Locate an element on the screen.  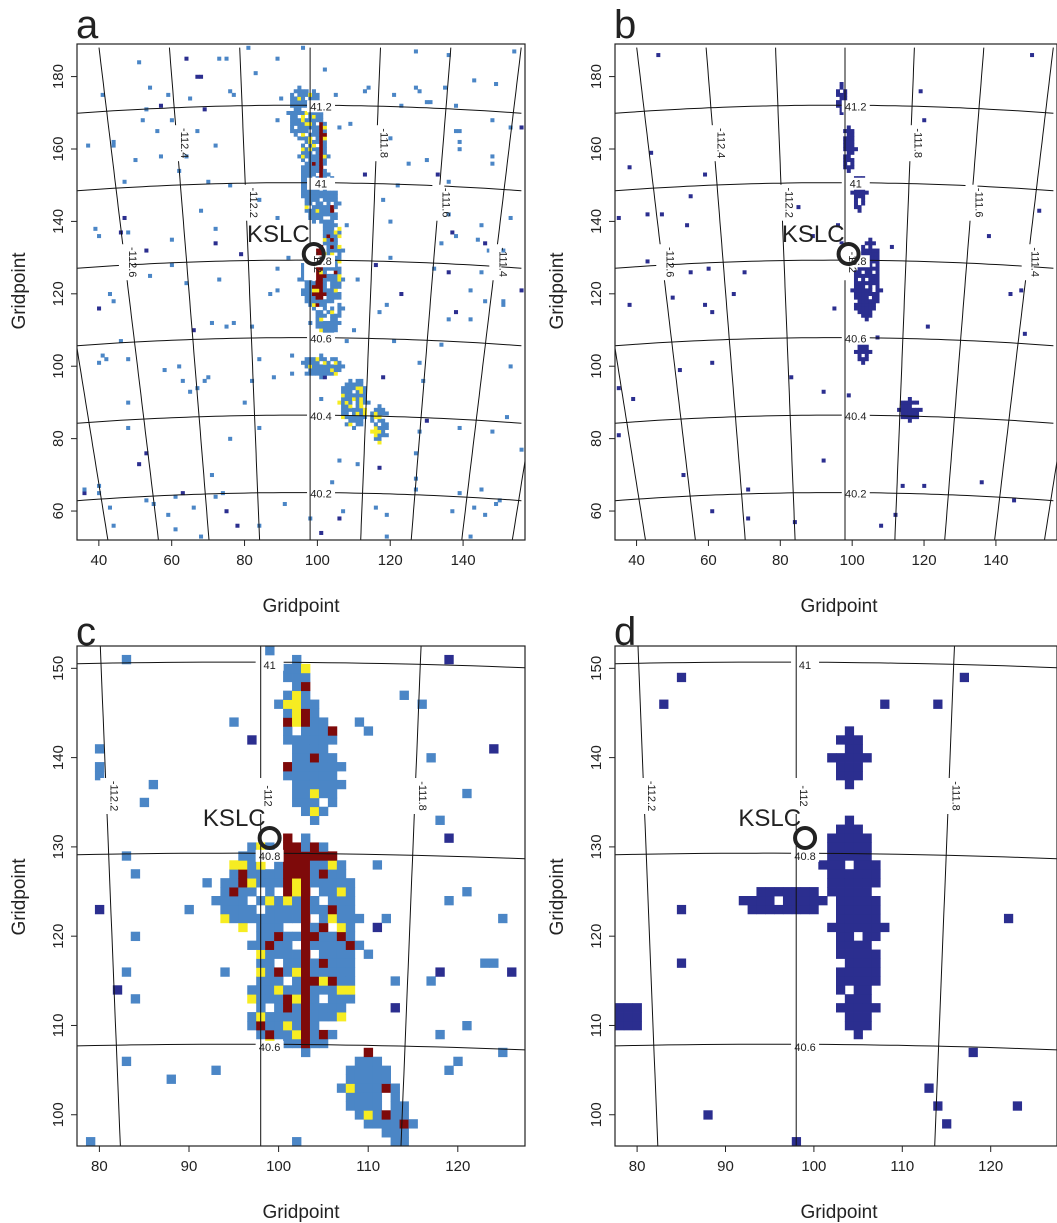
longitude-label: -112.2 is located at coordinates (789, 203).